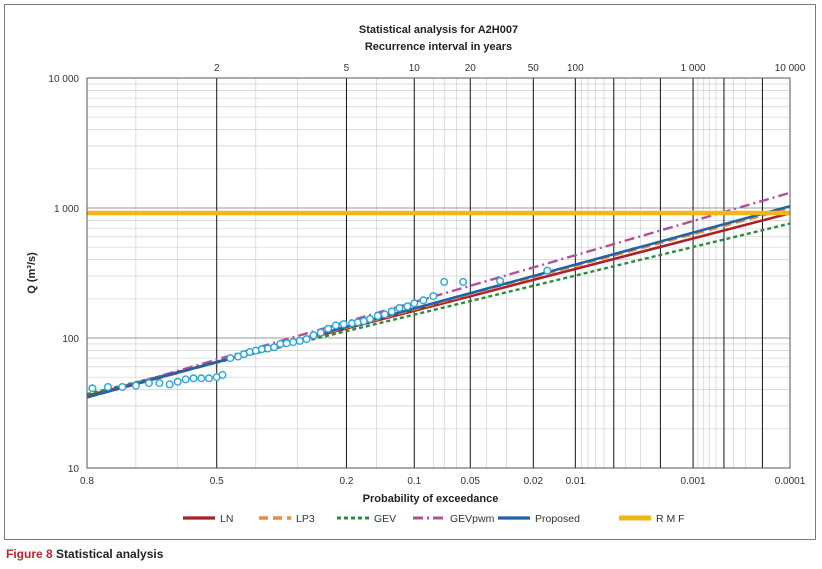 The width and height of the screenshot is (822, 569). Describe the element at coordinates (415, 68) in the screenshot. I see `top-tick-label: 10` at that location.